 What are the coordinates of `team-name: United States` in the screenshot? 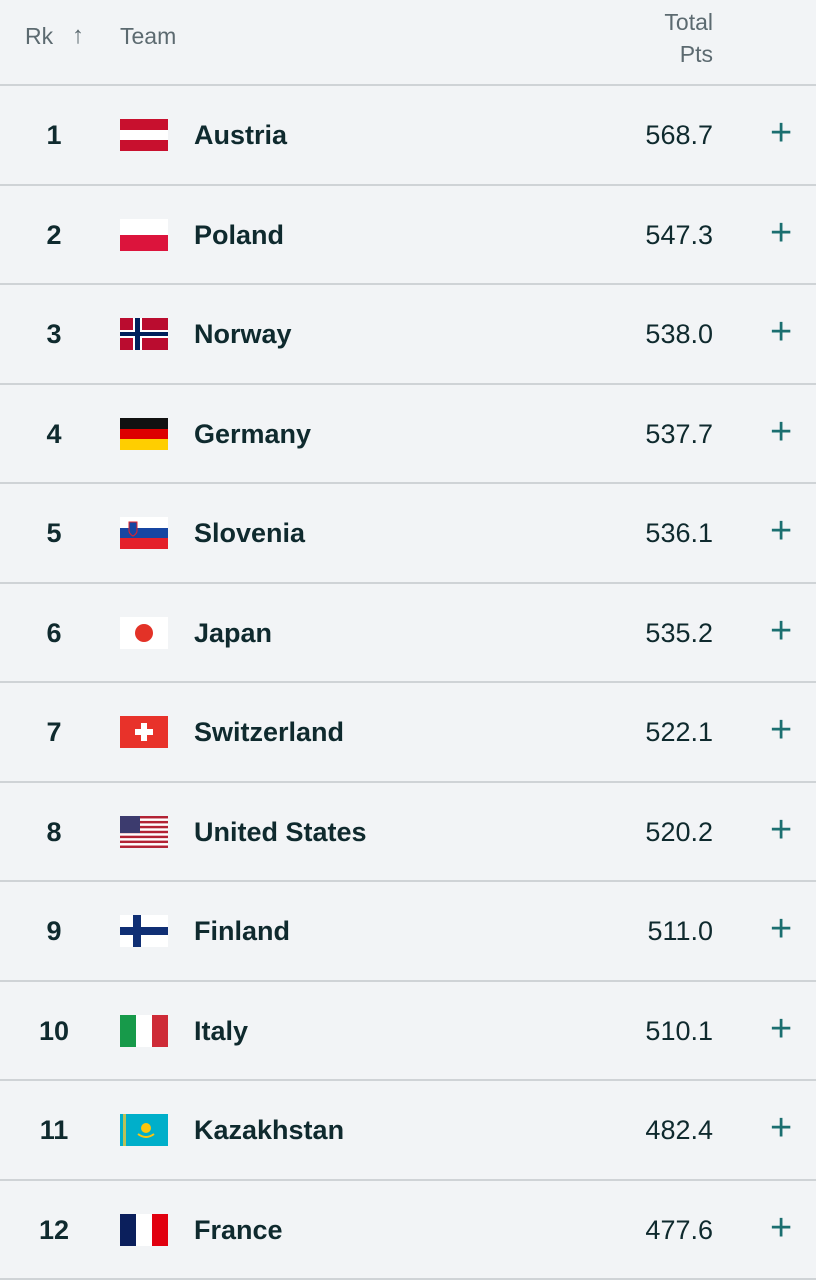 It's located at (280, 831).